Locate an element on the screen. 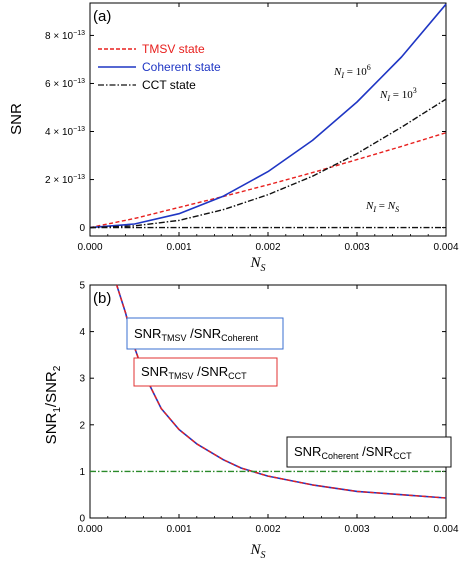 The width and height of the screenshot is (474, 563). ratio-box-coherent-cct: SNRCoherent /SNRCCT is located at coordinates (369, 452).